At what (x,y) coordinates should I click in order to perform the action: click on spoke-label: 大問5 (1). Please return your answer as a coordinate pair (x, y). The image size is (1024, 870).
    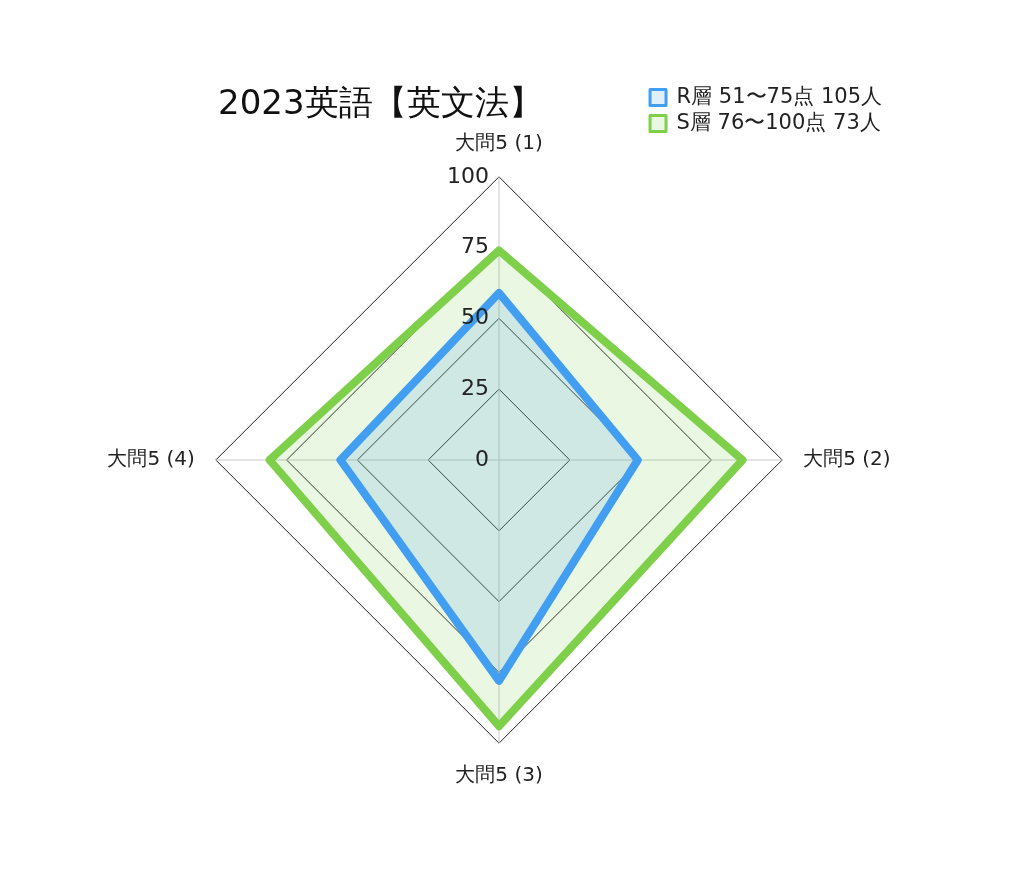
    Looking at the image, I should click on (499, 142).